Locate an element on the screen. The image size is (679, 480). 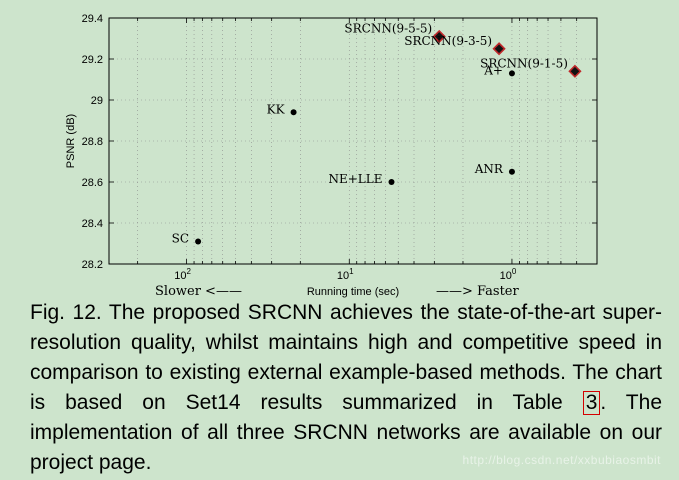
y-tick-label: 28.4 is located at coordinates (92, 224).